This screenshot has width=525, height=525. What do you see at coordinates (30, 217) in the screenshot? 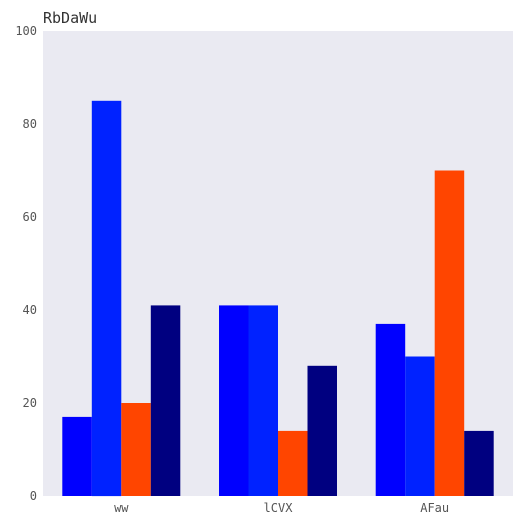
I see `y-tick-label: 60` at bounding box center [30, 217].